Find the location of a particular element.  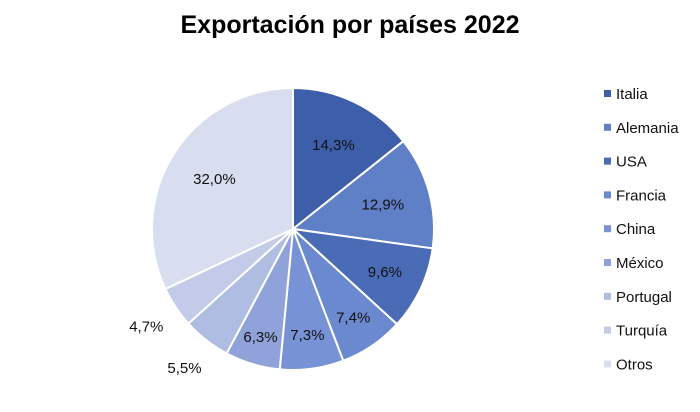

legend-label-portugal: Portugal is located at coordinates (644, 297).